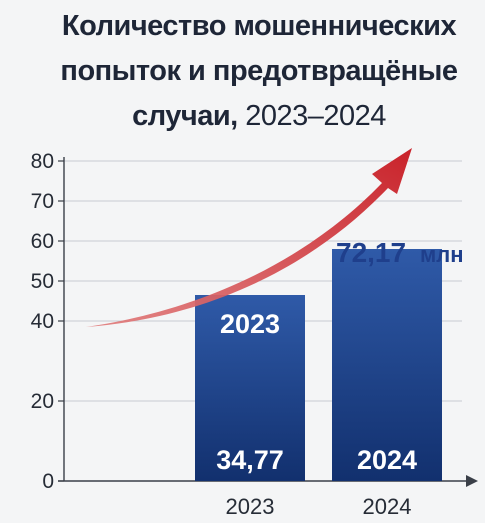 This screenshot has height=523, width=485. I want to click on y-tick-label: 0, so click(48, 481).